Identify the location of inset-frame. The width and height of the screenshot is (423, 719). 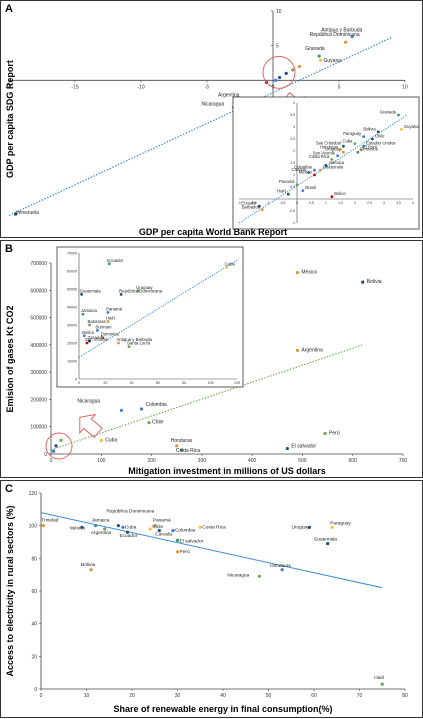
(150, 317).